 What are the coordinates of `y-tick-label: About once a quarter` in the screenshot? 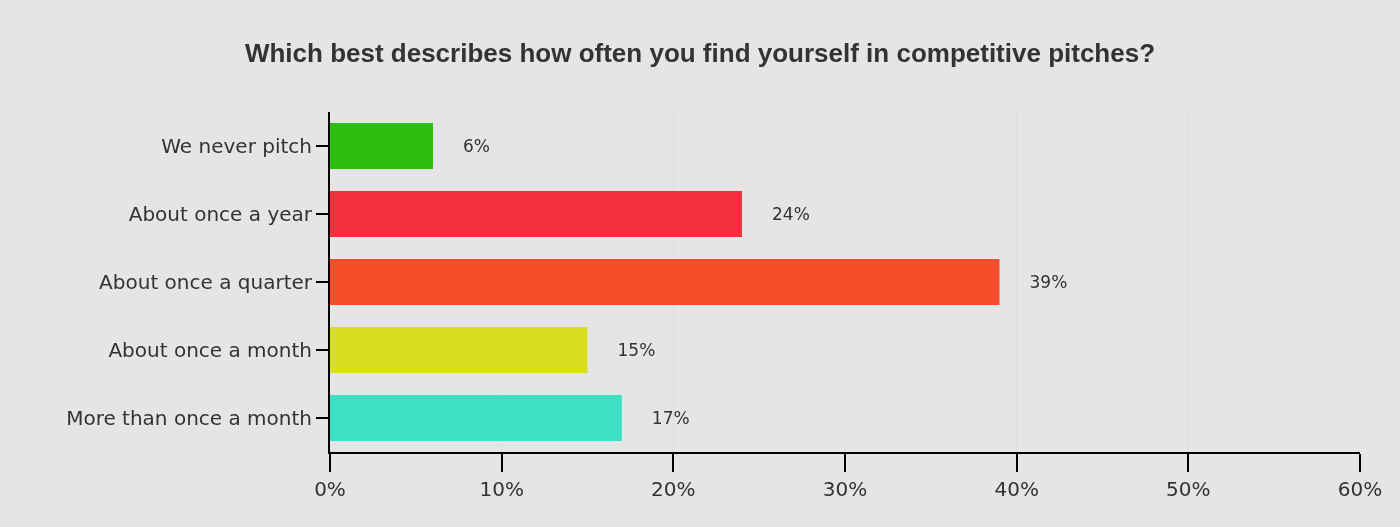 It's located at (206, 282).